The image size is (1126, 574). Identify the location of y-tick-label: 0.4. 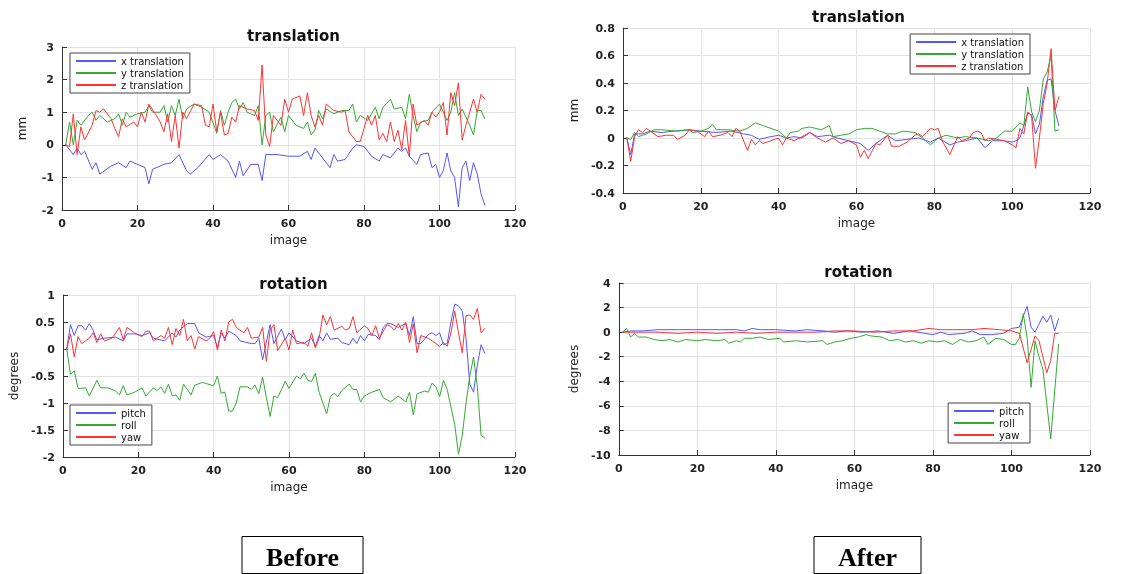
(605, 83).